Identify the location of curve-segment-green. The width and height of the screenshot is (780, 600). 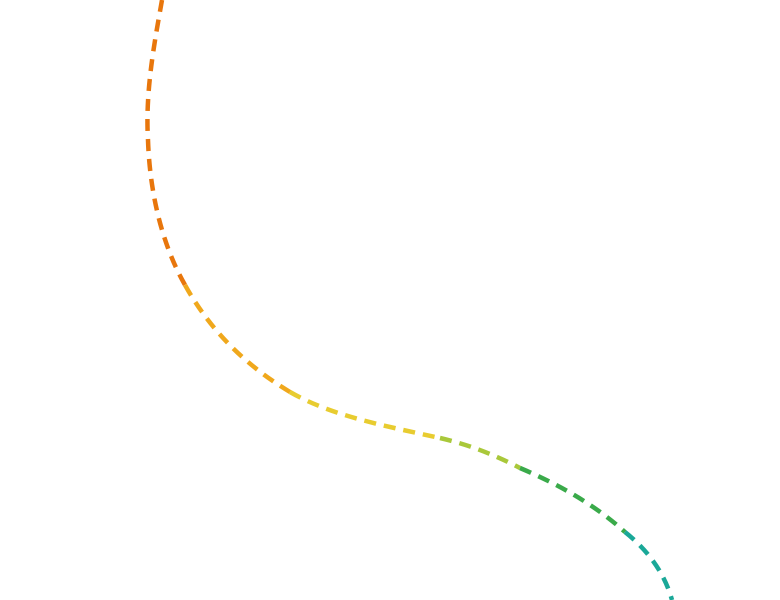
(573, 499).